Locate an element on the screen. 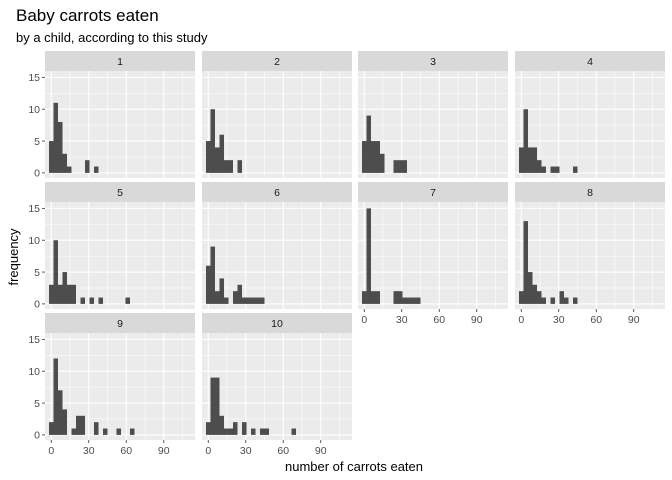 This screenshot has width=672, height=480. x-tick-label: 0 is located at coordinates (364, 320).